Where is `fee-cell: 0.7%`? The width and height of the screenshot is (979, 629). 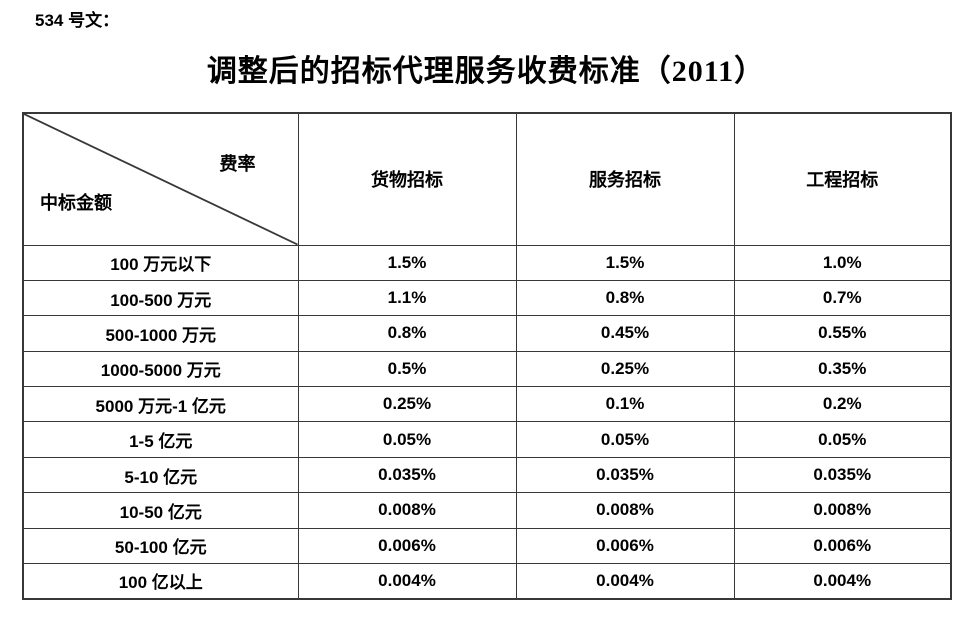
fee-cell: 0.7% is located at coordinates (842, 298).